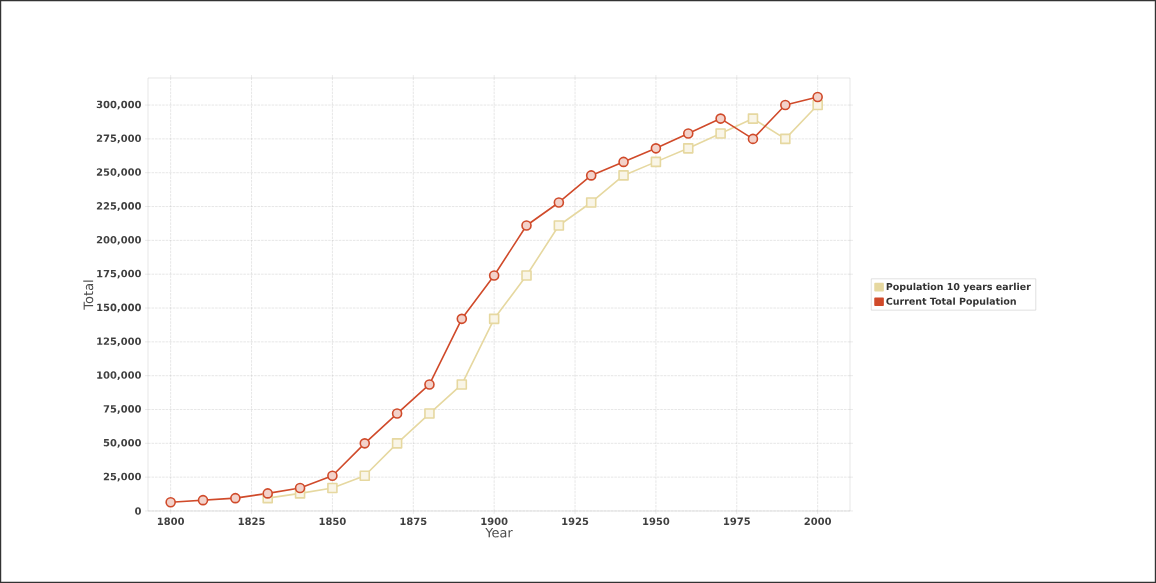  I want to click on y-tick-label: 275,000, so click(119, 139).